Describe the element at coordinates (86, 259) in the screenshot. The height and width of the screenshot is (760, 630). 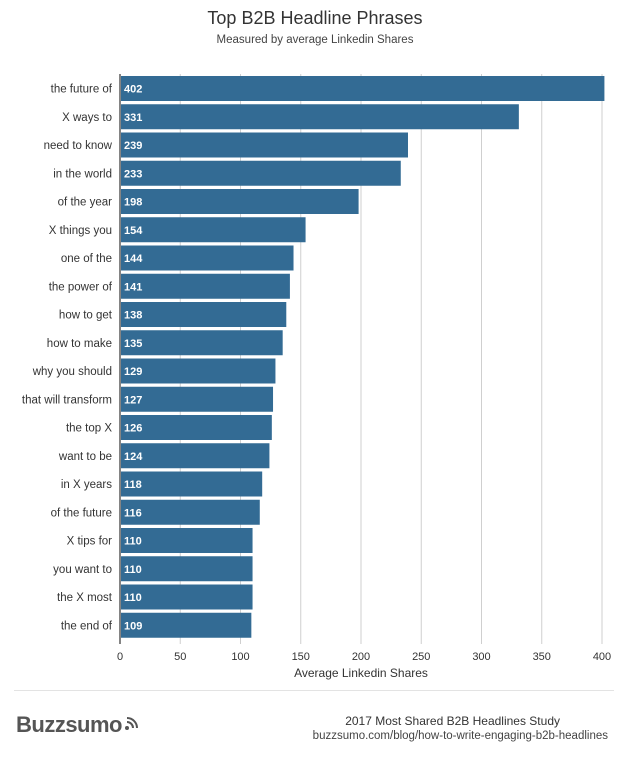
I see `category-label: one of the` at that location.